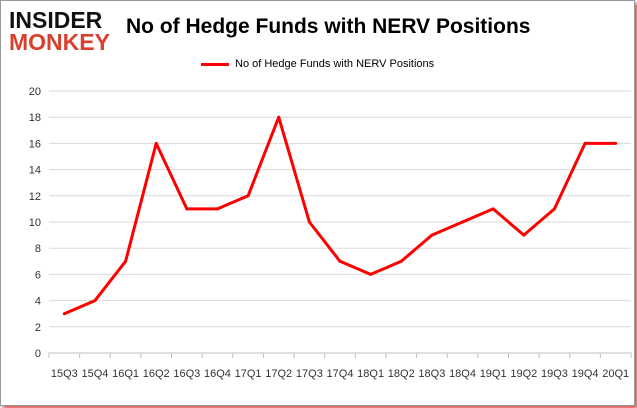  I want to click on logo-line1: INSIDER, so click(56, 20).